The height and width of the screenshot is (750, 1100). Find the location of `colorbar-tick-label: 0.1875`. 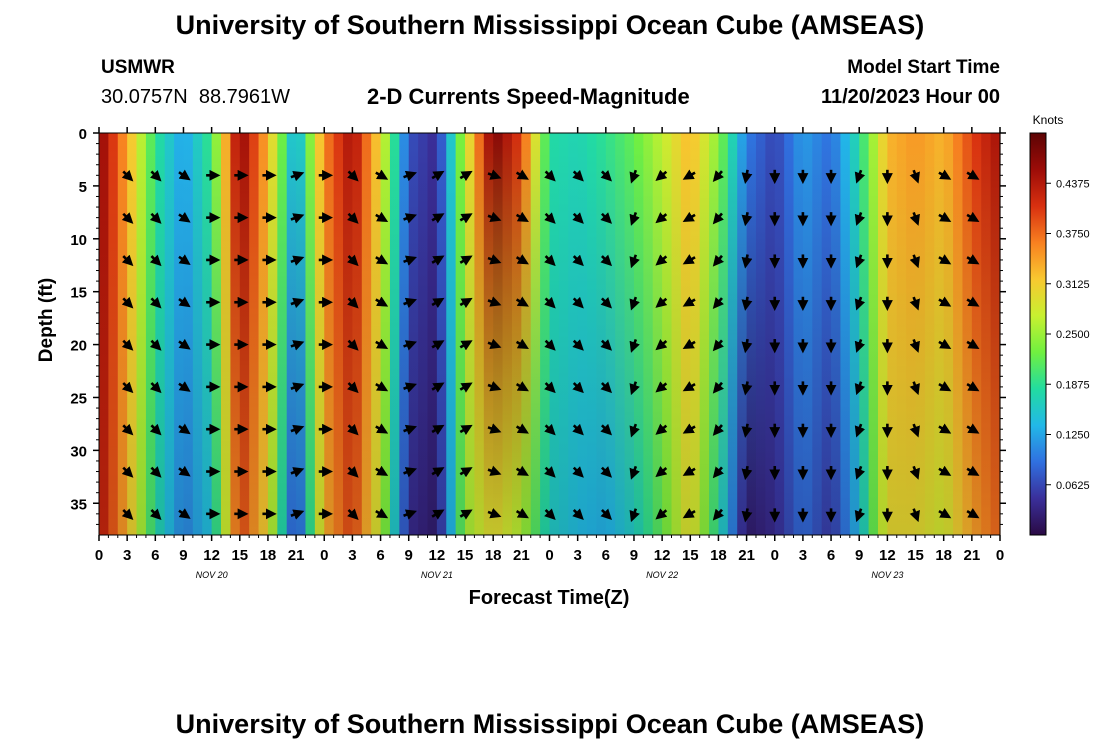

colorbar-tick-label: 0.1875 is located at coordinates (1073, 385).